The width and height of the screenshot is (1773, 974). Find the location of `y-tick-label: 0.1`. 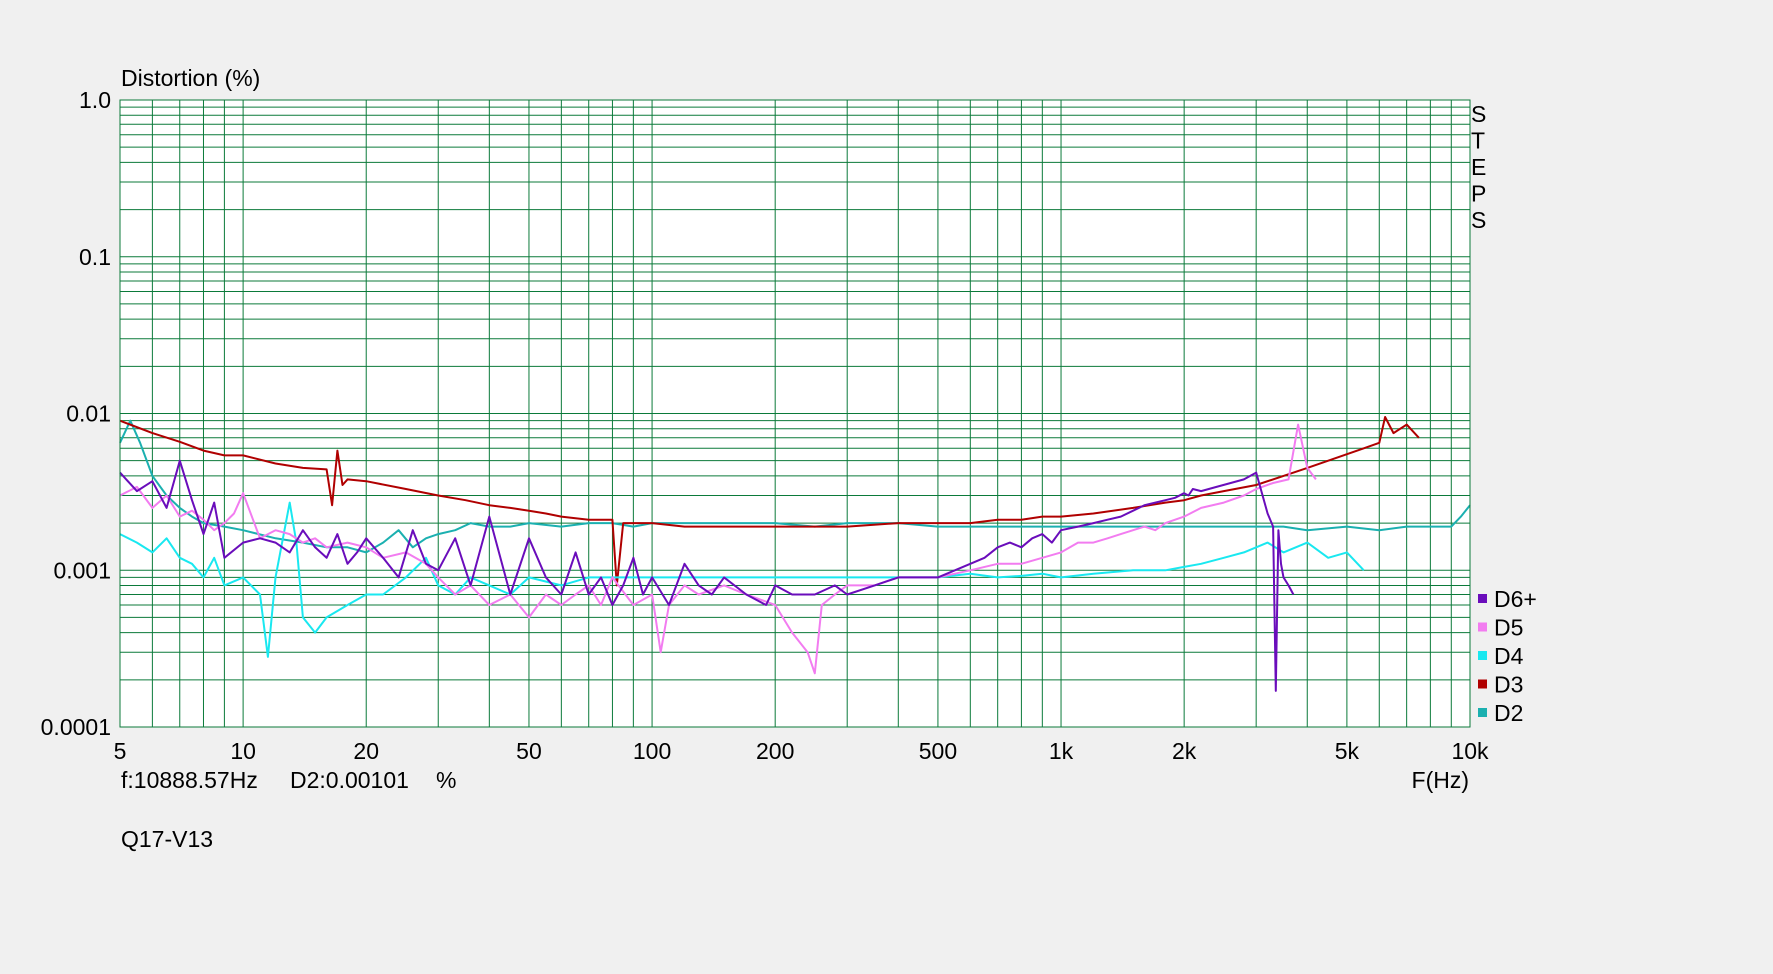

y-tick-label: 0.1 is located at coordinates (95, 257).